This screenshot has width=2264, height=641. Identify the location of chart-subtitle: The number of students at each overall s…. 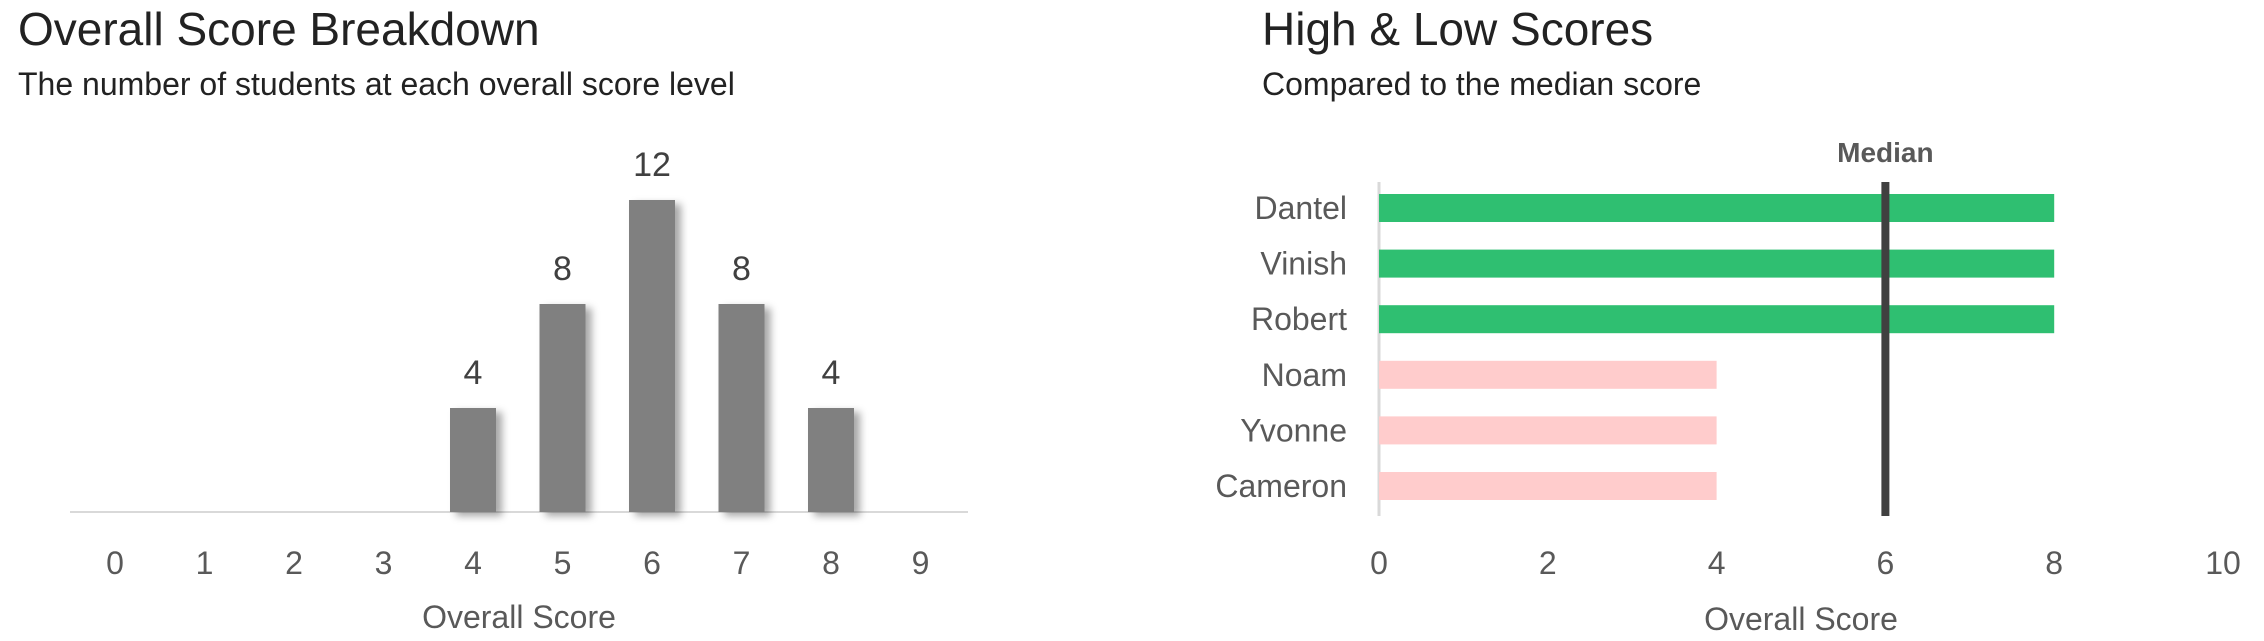
(376, 84).